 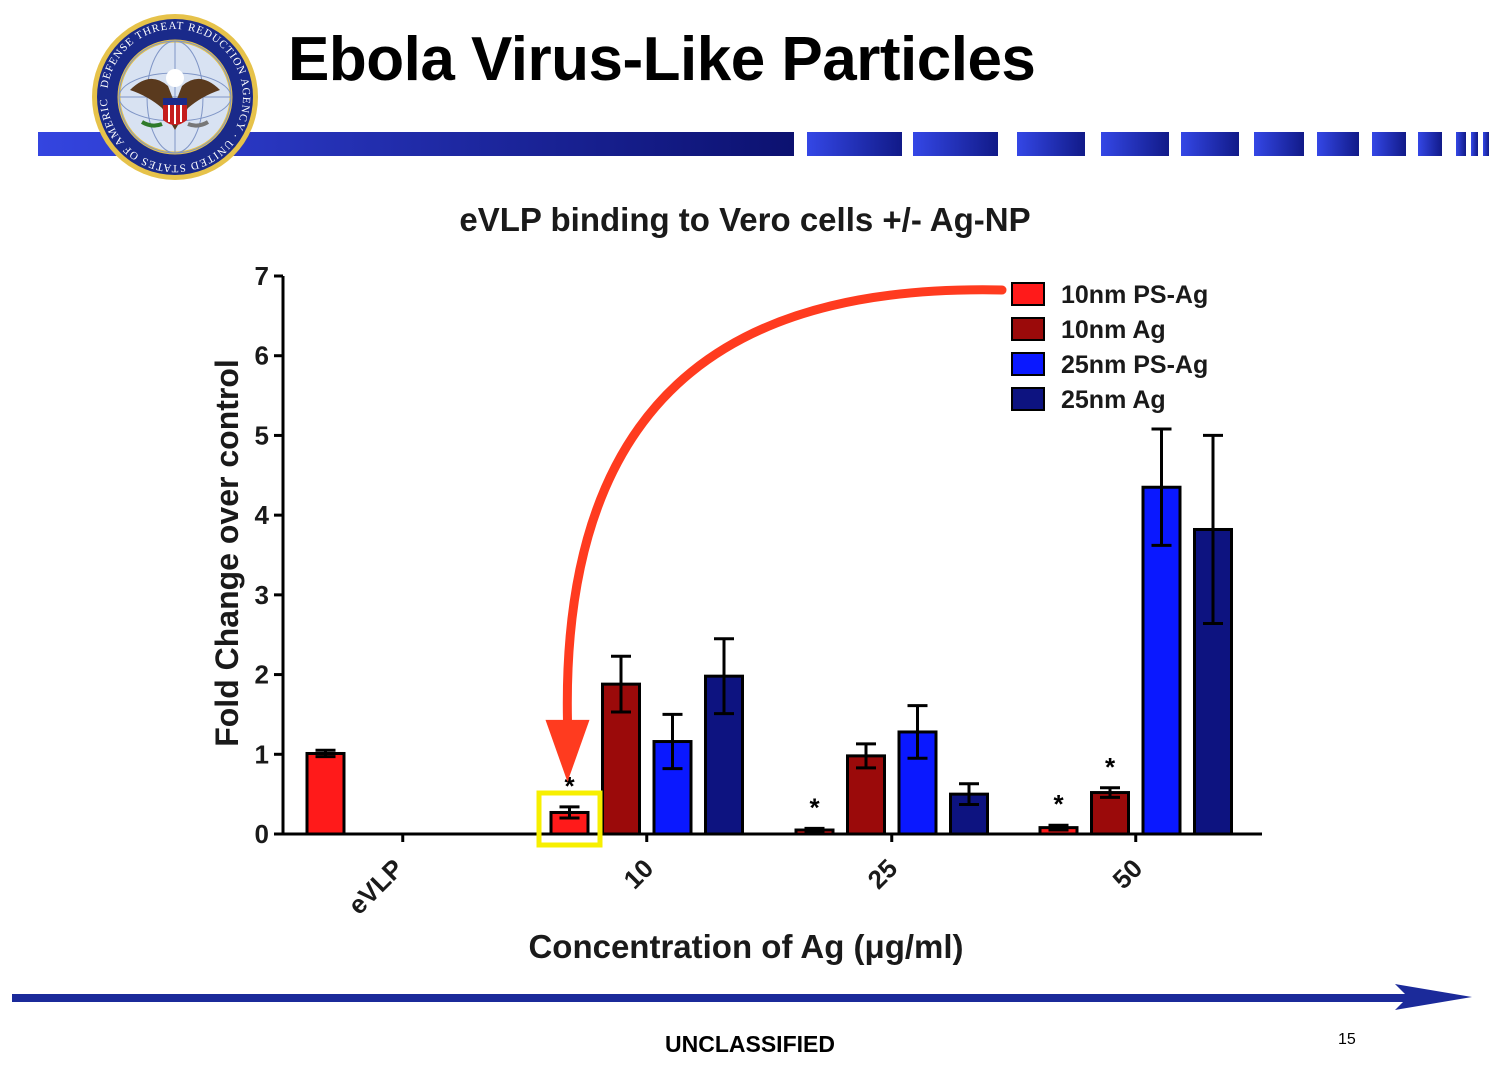 I want to click on page-number: 15, so click(x=1347, y=1039).